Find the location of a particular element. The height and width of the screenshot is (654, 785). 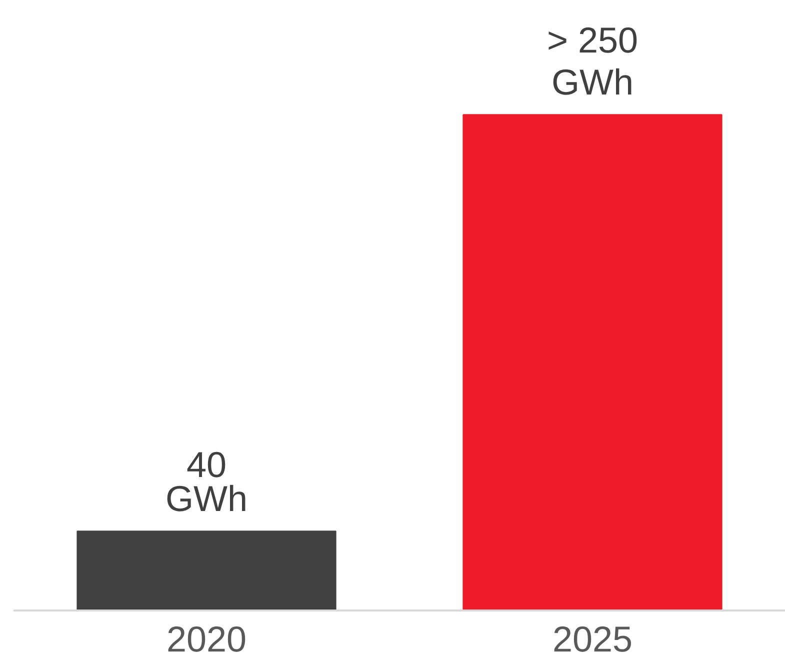

x-tick-label: 2025 is located at coordinates (592, 636).